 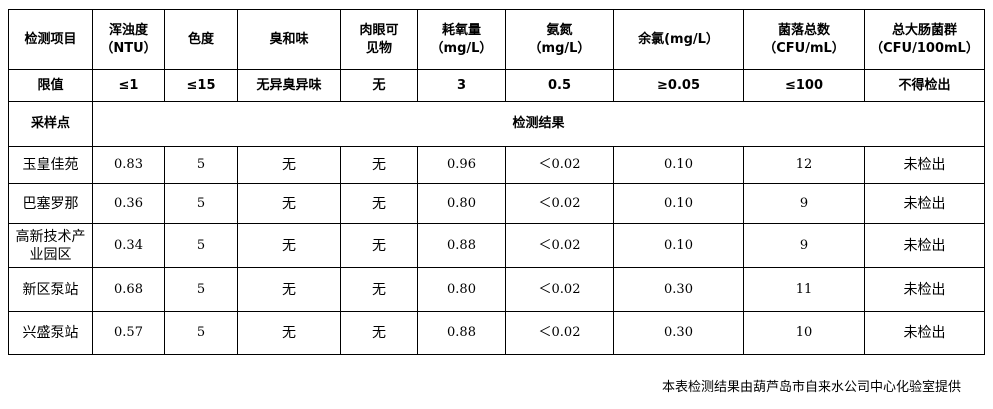 I want to click on table-row: 巴塞罗那 0.36 5 无无 0.80 ＜0.02 0.10 9 未检出, so click(x=496, y=203).